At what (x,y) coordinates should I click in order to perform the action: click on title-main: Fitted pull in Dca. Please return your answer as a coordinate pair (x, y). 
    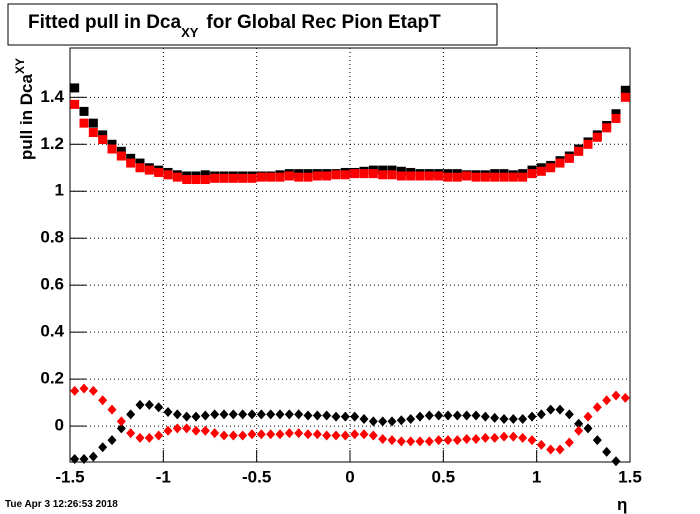
    Looking at the image, I should click on (104, 22).